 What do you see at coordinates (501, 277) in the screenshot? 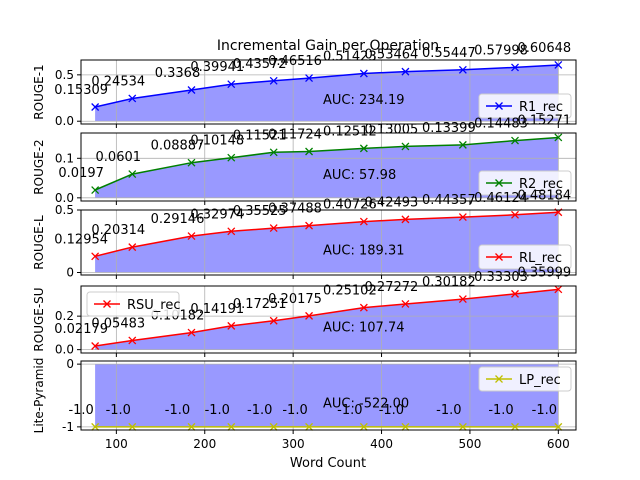
I see `data-label: 0.33303` at bounding box center [501, 277].